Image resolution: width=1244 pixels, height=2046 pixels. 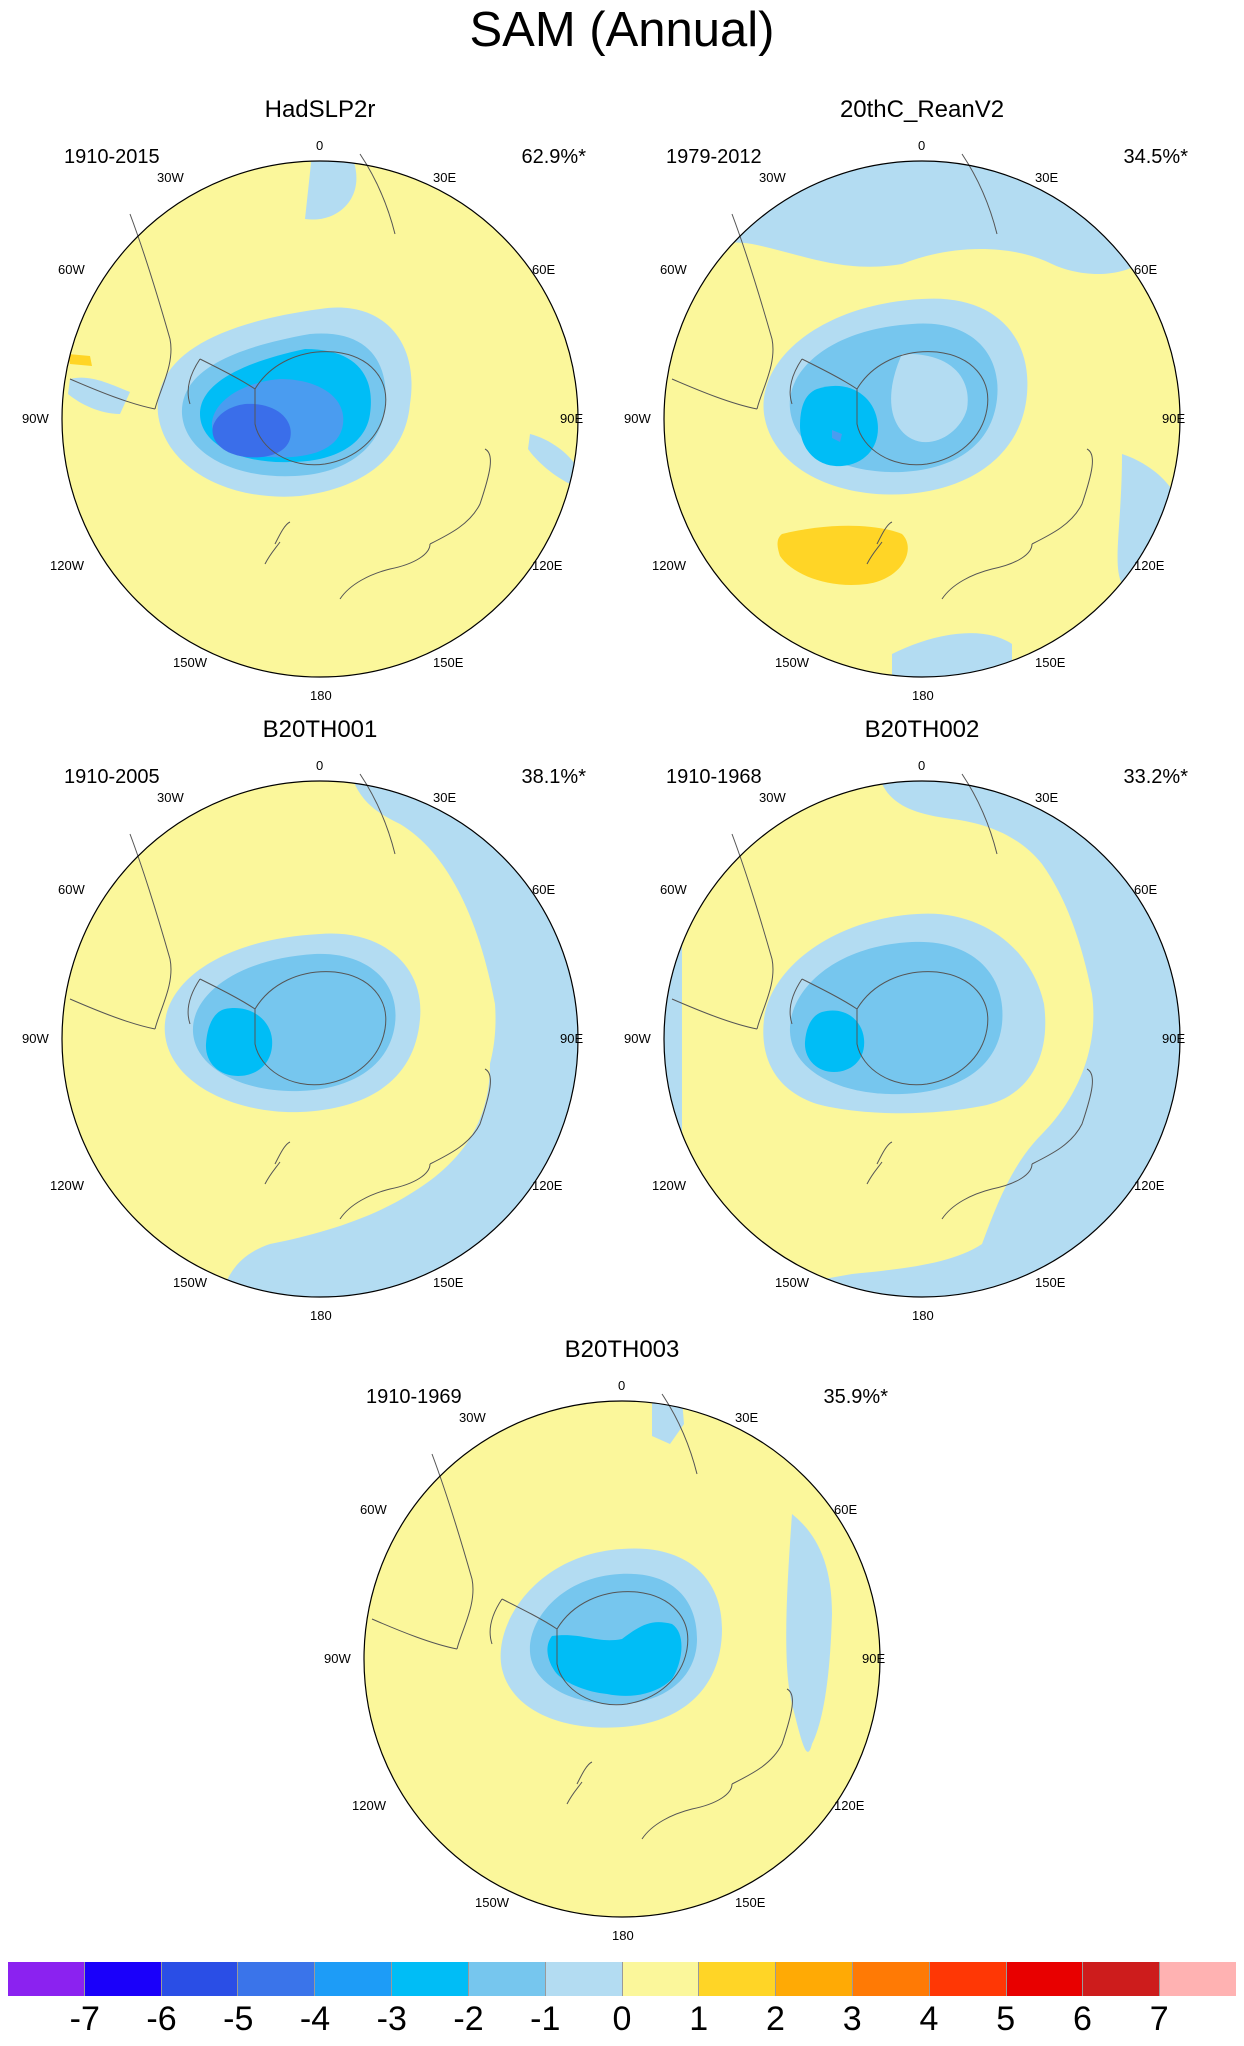 What do you see at coordinates (1082, 2019) in the screenshot?
I see `colorbar-tick-label: 6` at bounding box center [1082, 2019].